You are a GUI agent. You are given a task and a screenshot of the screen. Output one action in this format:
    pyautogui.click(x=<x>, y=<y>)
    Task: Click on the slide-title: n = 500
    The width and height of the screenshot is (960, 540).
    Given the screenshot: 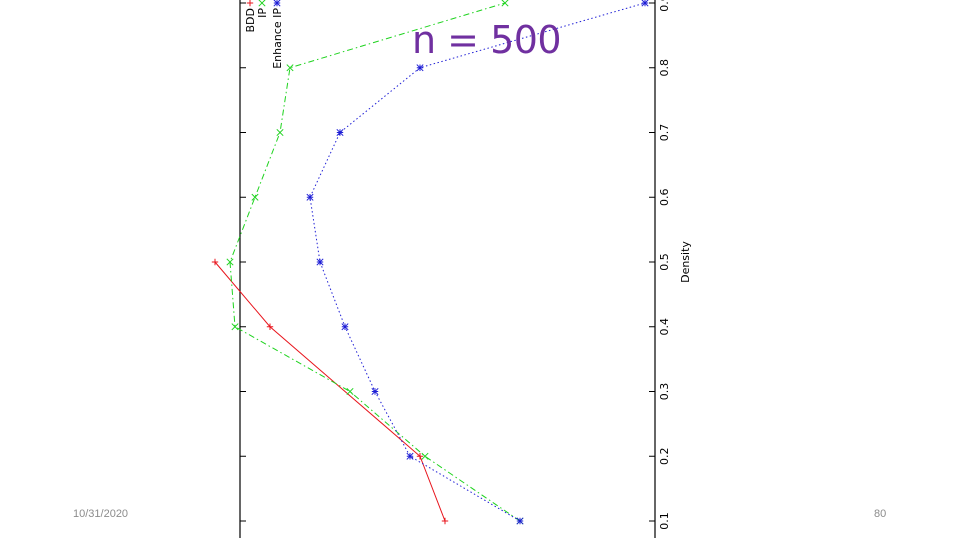 What is the action you would take?
    pyautogui.click(x=487, y=40)
    